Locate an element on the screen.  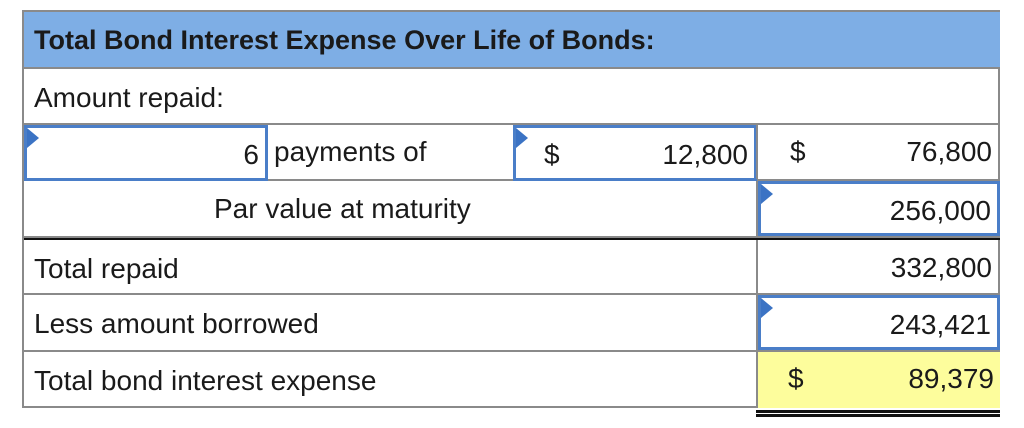
payments-of-label: payments of is located at coordinates (350, 151).